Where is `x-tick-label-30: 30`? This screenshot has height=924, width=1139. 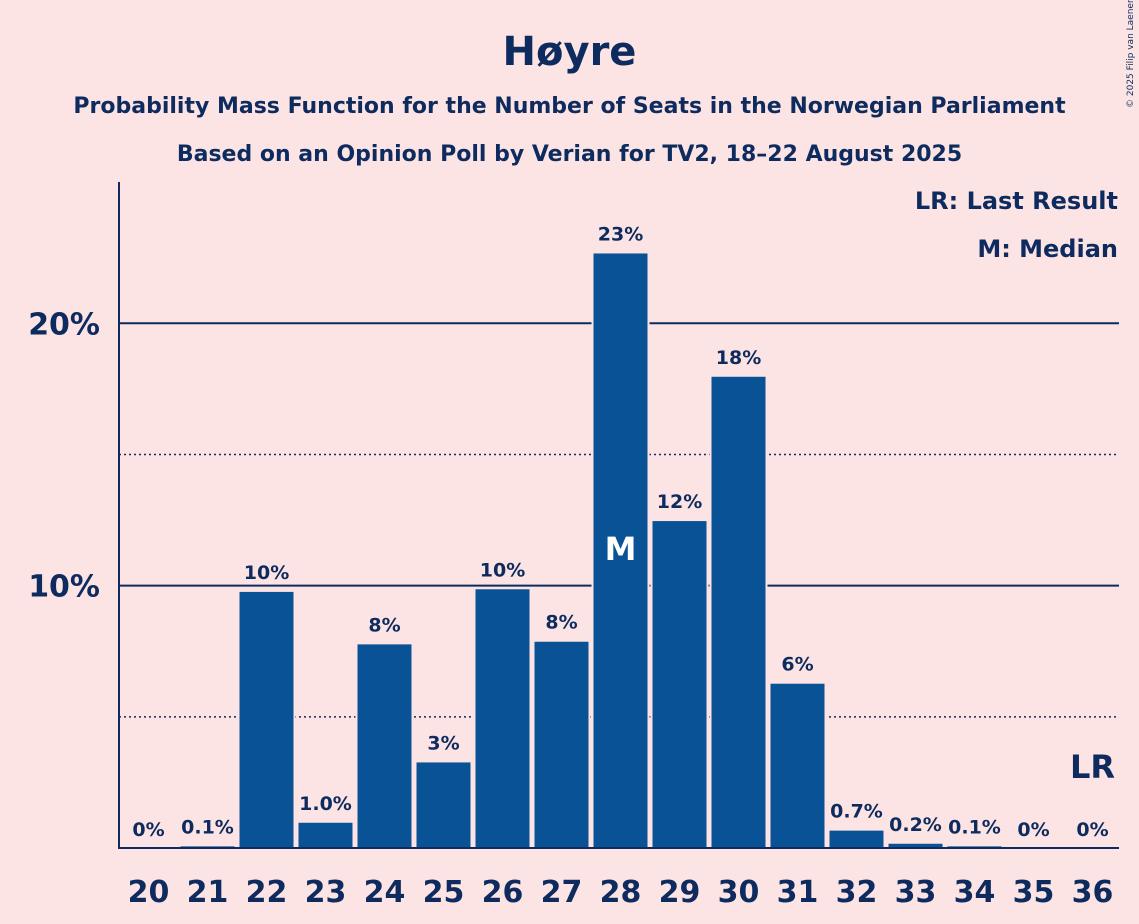
x-tick-label-30: 30 is located at coordinates (739, 892).